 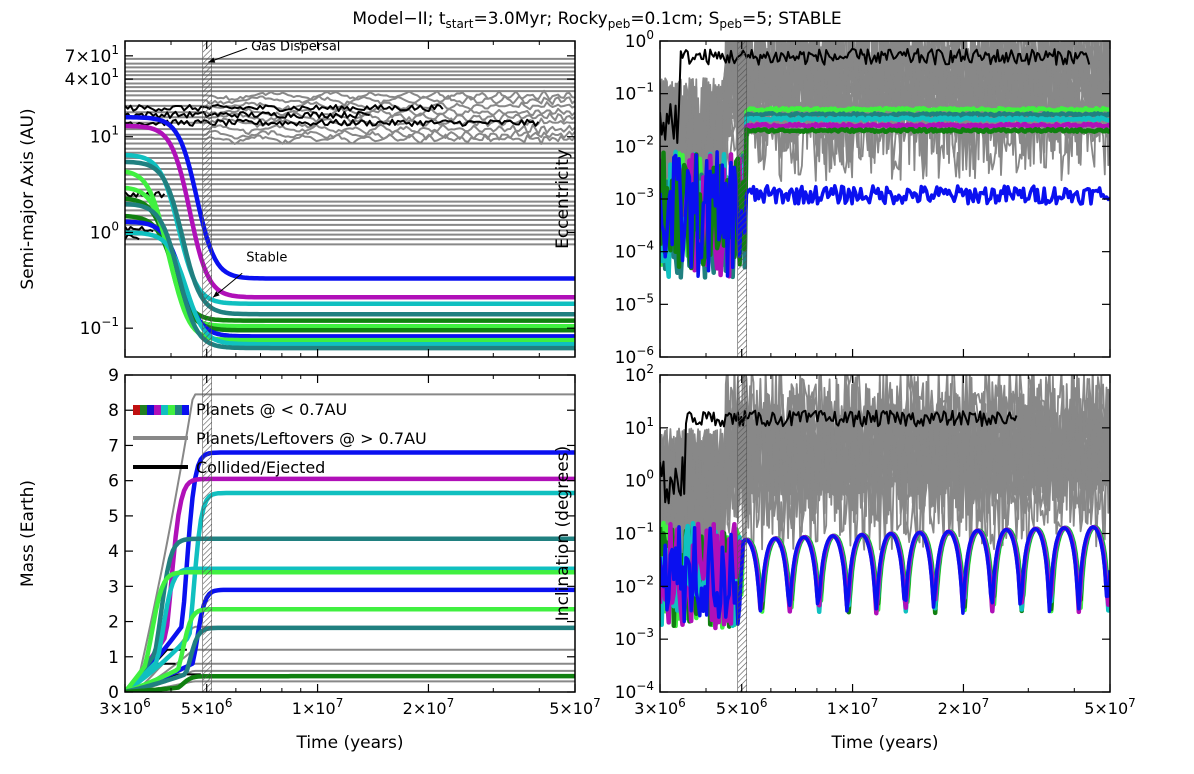 What do you see at coordinates (113, 658) in the screenshot?
I see `y-tick-label: 1` at bounding box center [113, 658].